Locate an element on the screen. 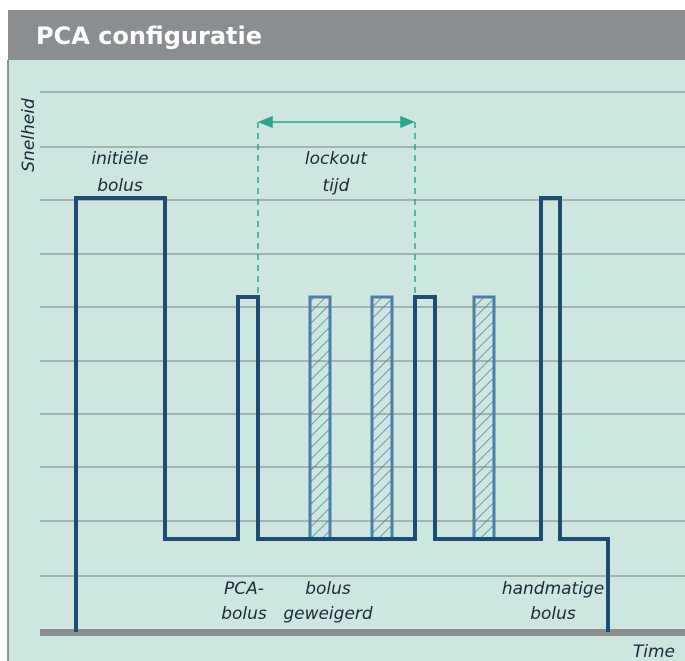 The height and width of the screenshot is (661, 685). annotation: PCA- is located at coordinates (244, 589).